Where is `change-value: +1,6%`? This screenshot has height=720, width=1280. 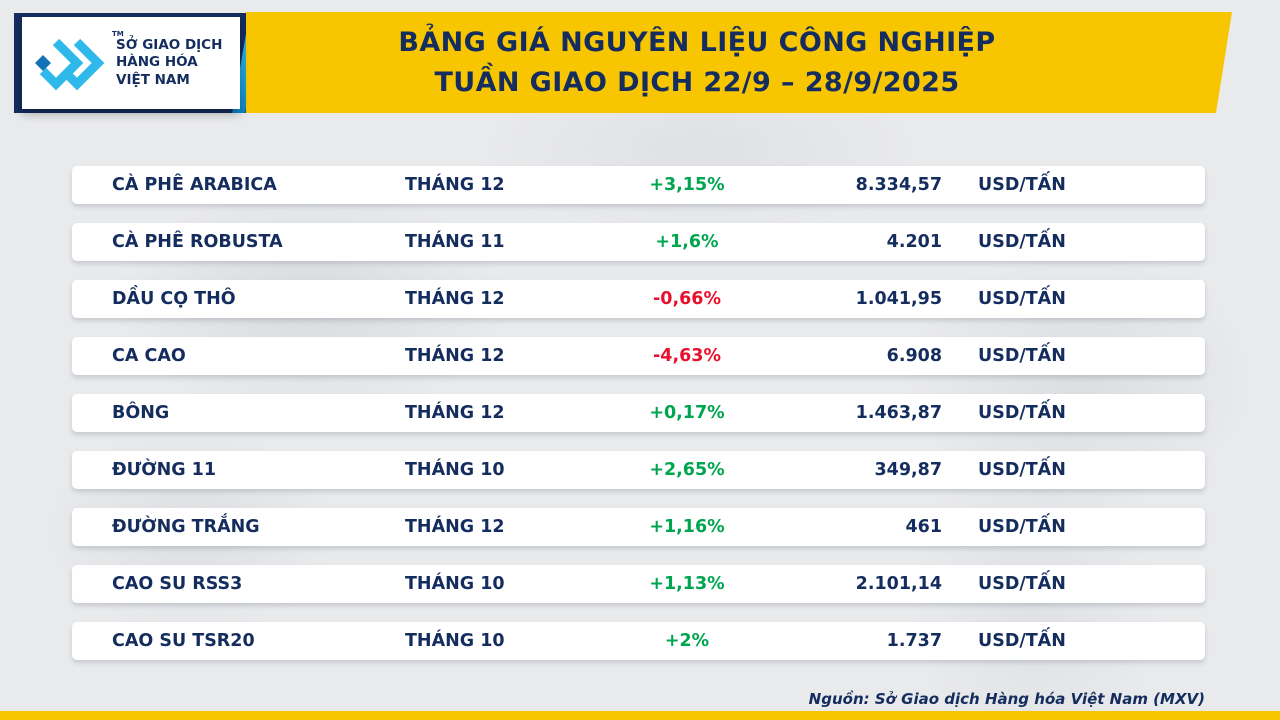
change-value: +1,6% is located at coordinates (687, 242).